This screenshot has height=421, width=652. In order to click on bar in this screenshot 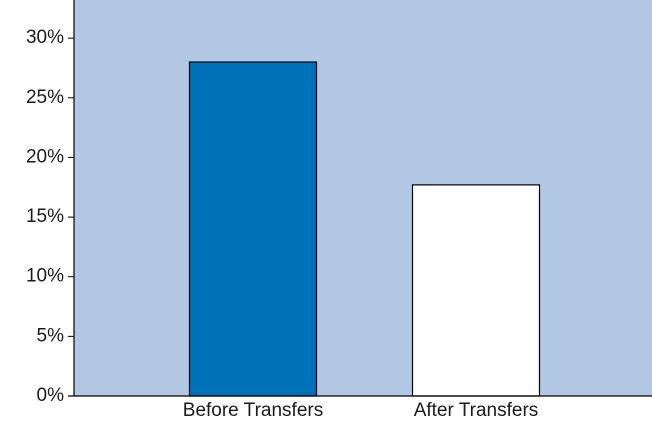, I will do `click(476, 290)`.